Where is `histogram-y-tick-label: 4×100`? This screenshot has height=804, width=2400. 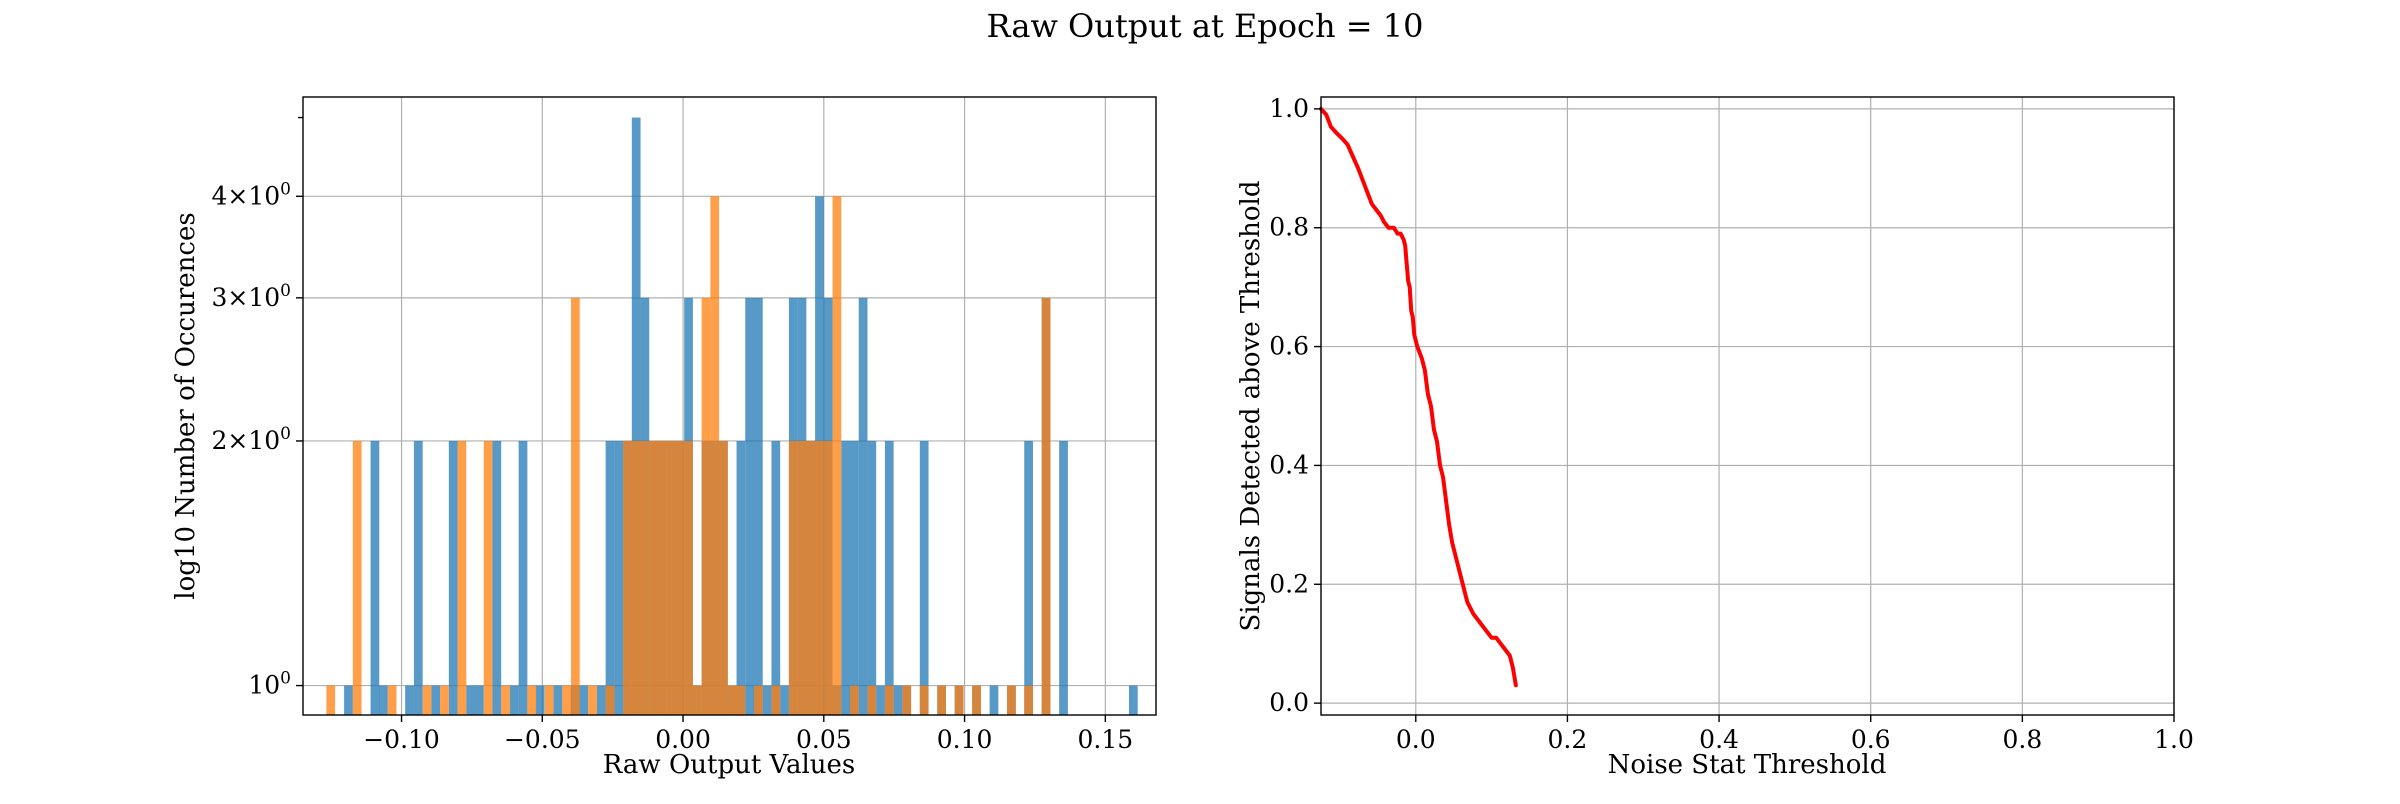 histogram-y-tick-label: 4×100 is located at coordinates (252, 194).